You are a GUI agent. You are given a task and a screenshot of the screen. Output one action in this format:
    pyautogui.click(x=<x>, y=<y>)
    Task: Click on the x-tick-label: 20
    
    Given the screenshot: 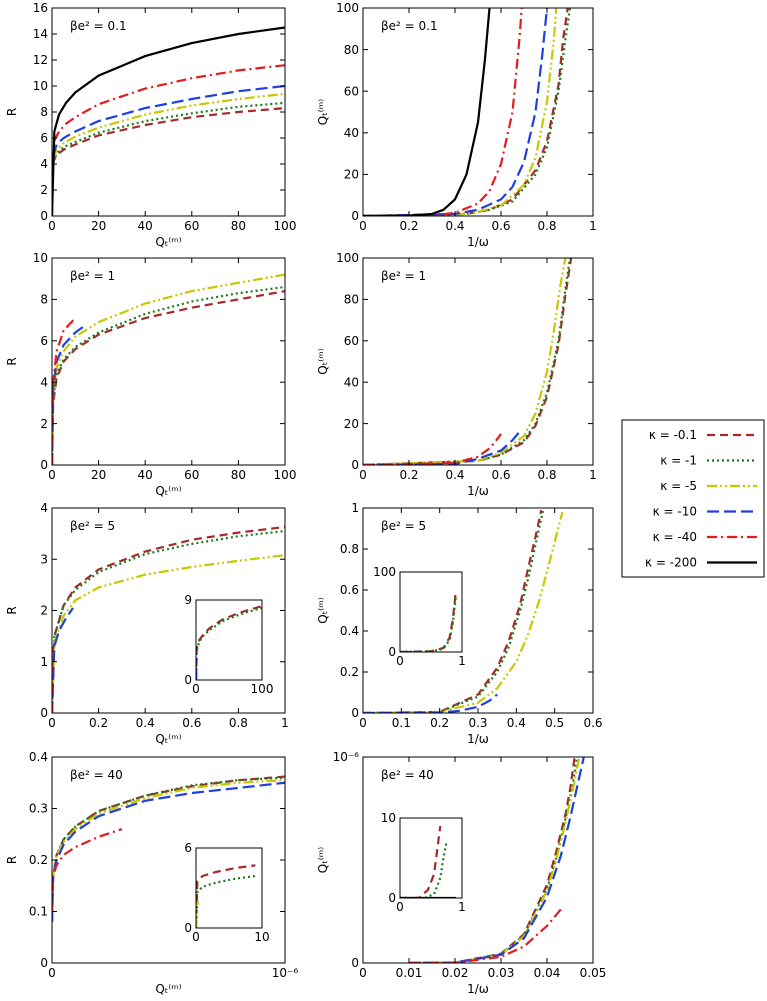 What is the action you would take?
    pyautogui.click(x=98, y=475)
    